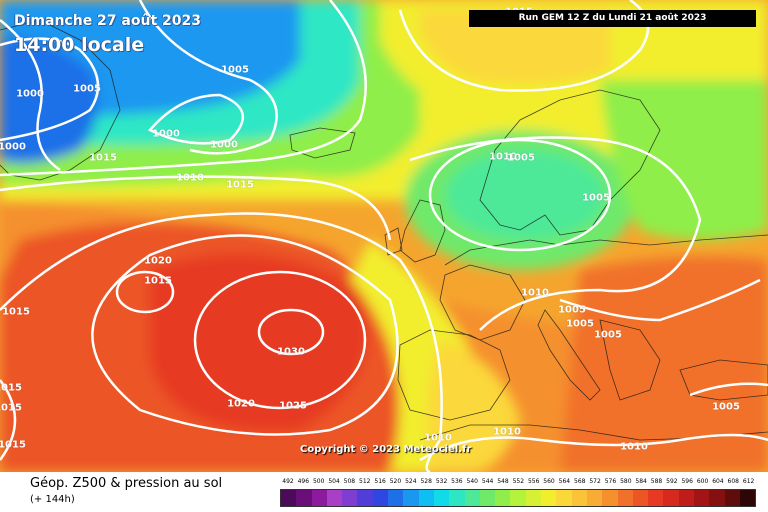  I want to click on isobar-1000-a, so click(50, 89).